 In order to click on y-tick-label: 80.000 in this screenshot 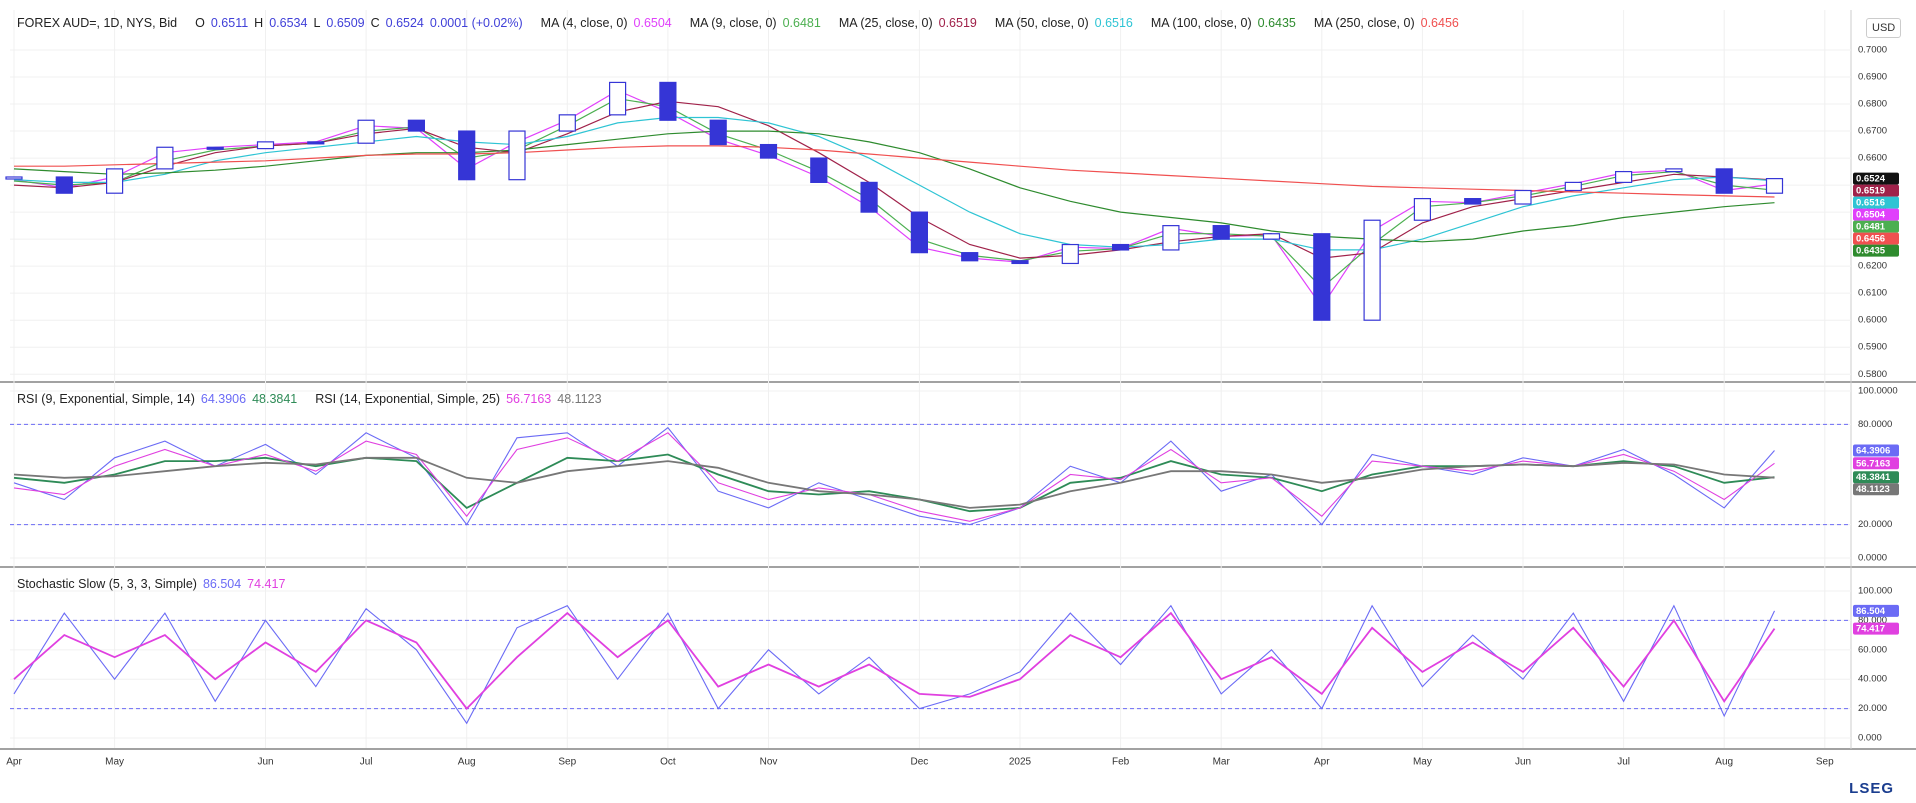, I will do `click(1872, 620)`.